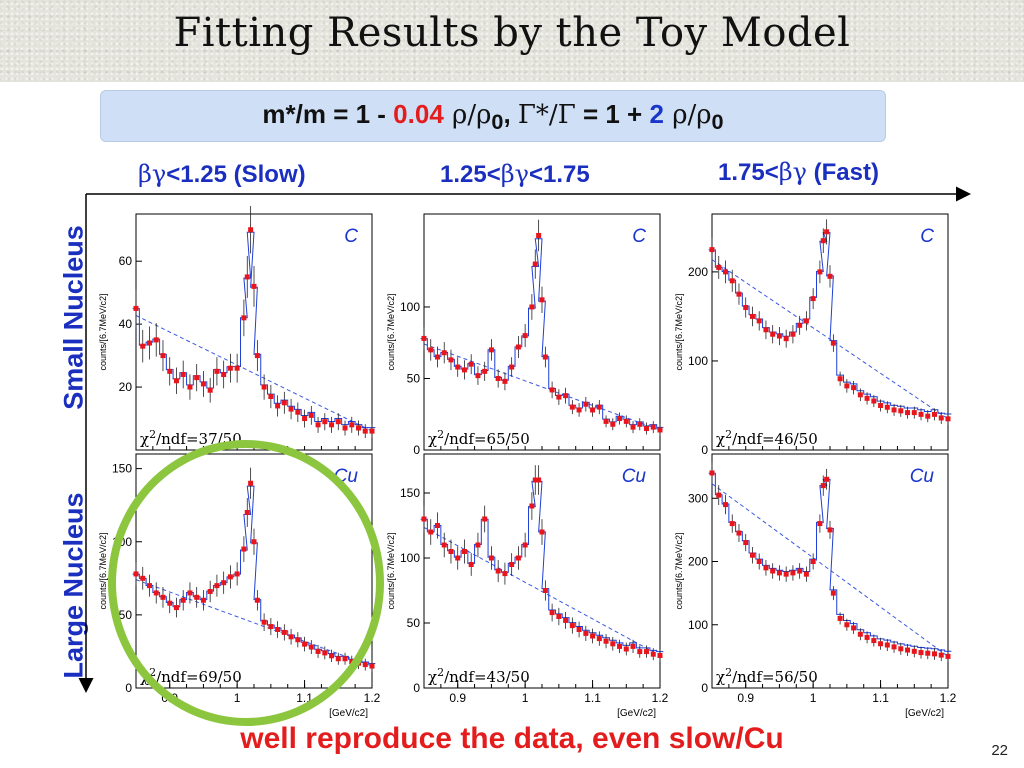 The height and width of the screenshot is (768, 1024). I want to click on column-header-fast: 1.75<βγ (Fast), so click(798, 172).